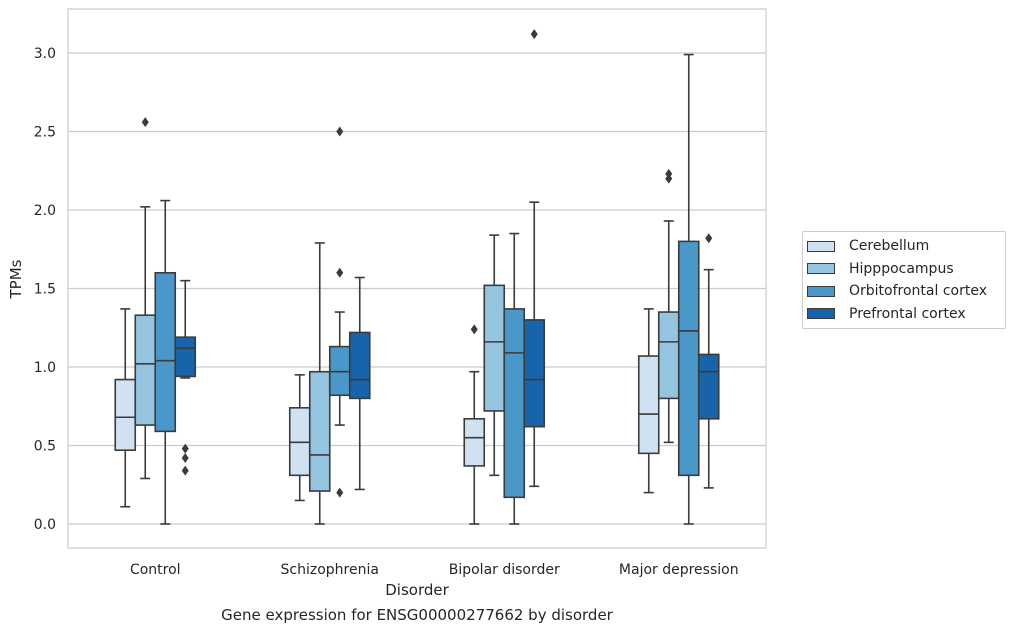 This screenshot has width=1018, height=634. I want to click on legend-label: Orbitofrontal cortex, so click(918, 291).